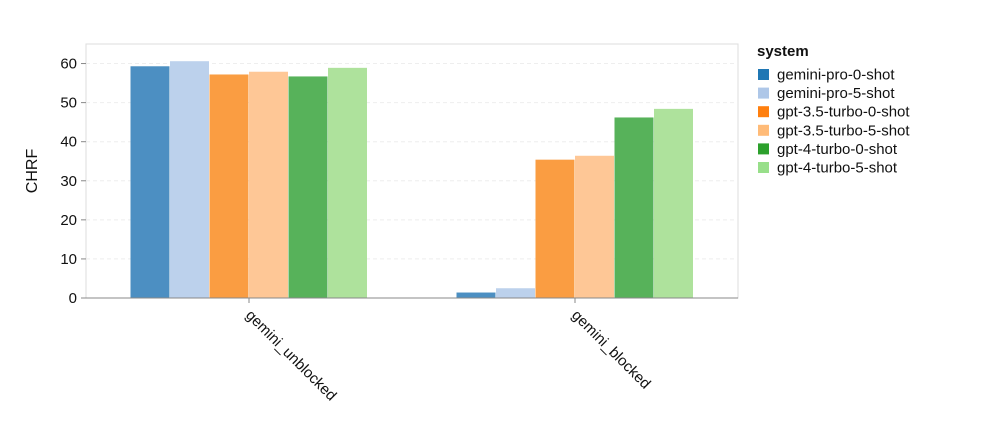 The image size is (985, 421). I want to click on y-axis-title: CHRF, so click(32, 171).